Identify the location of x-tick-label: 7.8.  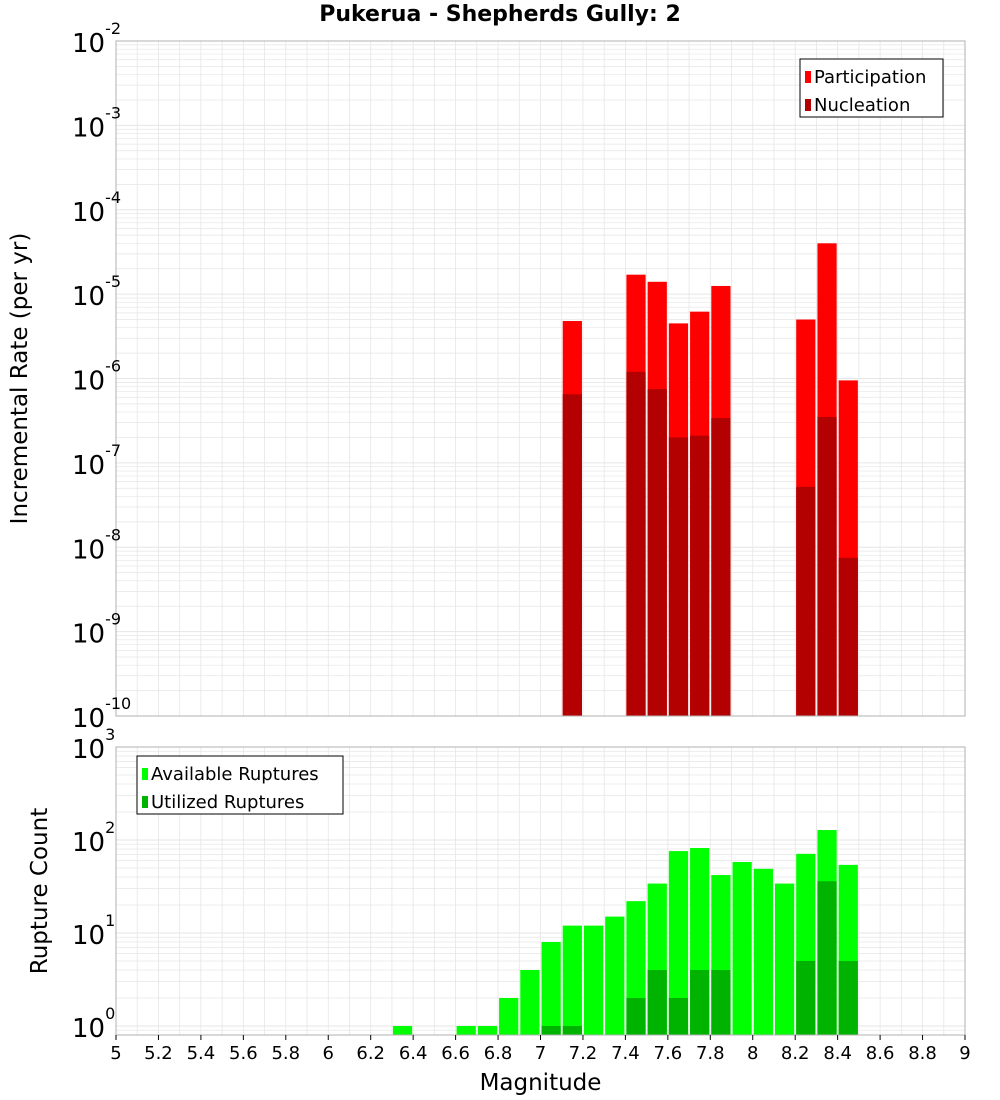
(710, 1053).